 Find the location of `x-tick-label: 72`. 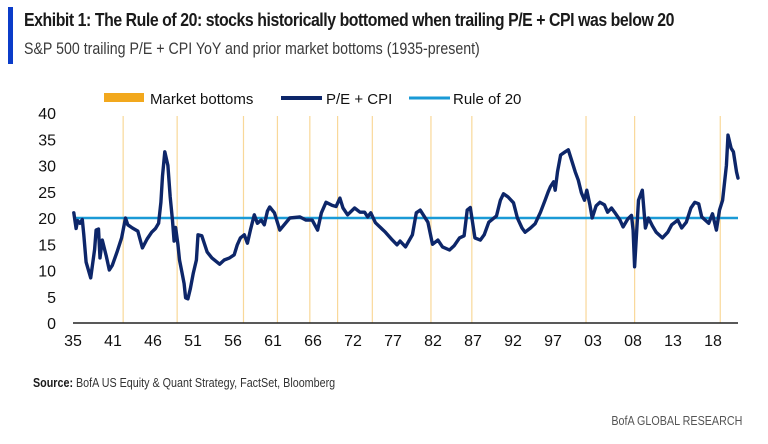

x-tick-label: 72 is located at coordinates (353, 341).